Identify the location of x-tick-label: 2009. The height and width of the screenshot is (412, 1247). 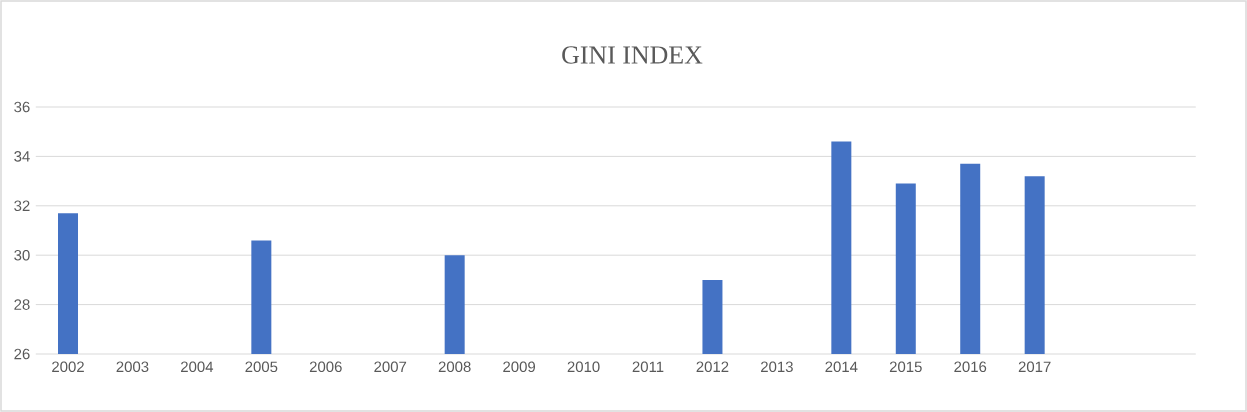
(519, 367).